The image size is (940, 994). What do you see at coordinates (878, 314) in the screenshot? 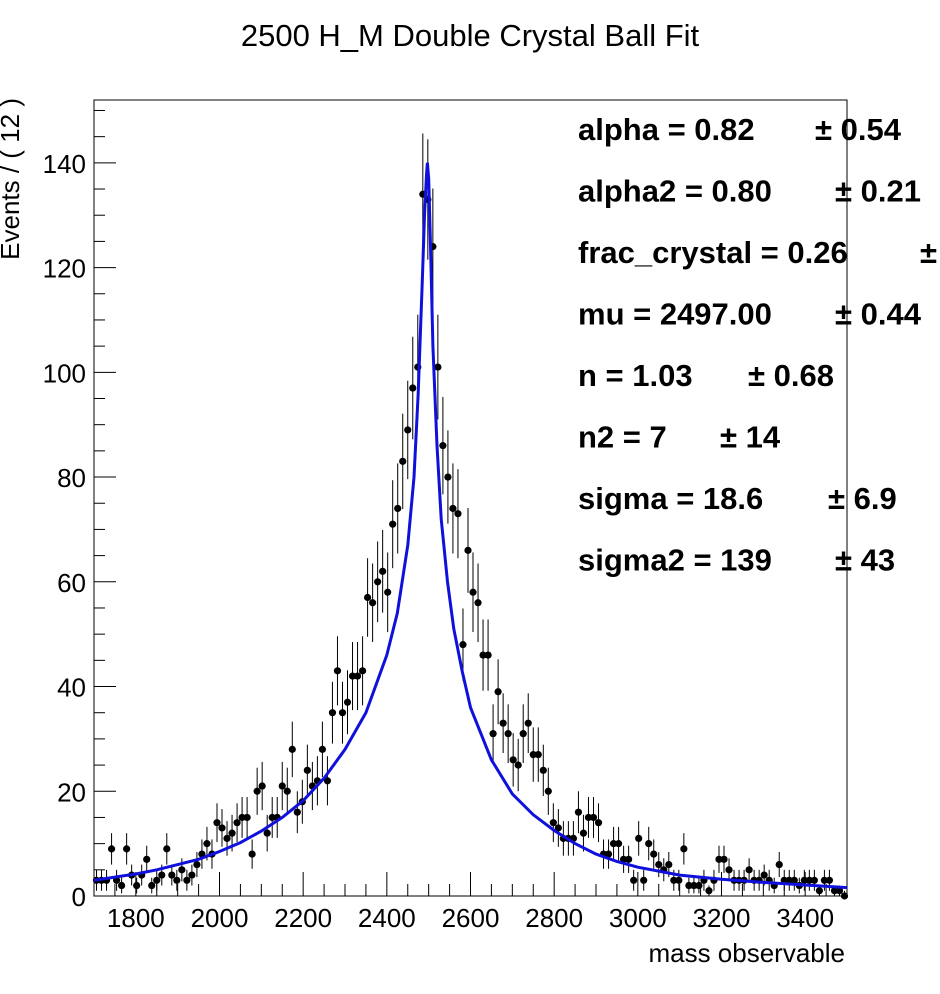
I see `fit-param-error: ± 0.44` at bounding box center [878, 314].